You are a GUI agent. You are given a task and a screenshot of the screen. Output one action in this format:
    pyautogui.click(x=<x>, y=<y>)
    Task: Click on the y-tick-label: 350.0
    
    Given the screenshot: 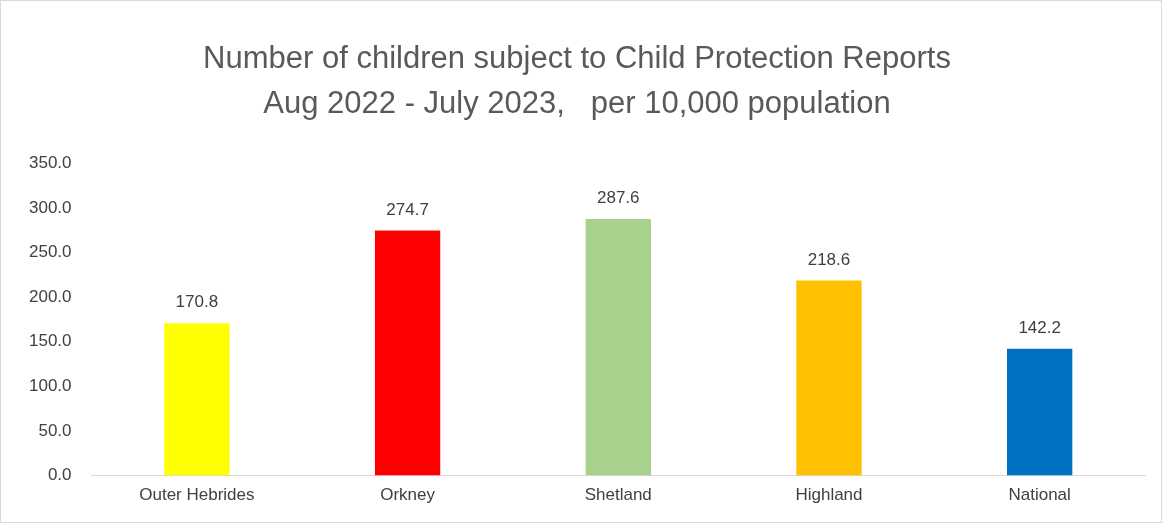 What is the action you would take?
    pyautogui.click(x=50, y=163)
    